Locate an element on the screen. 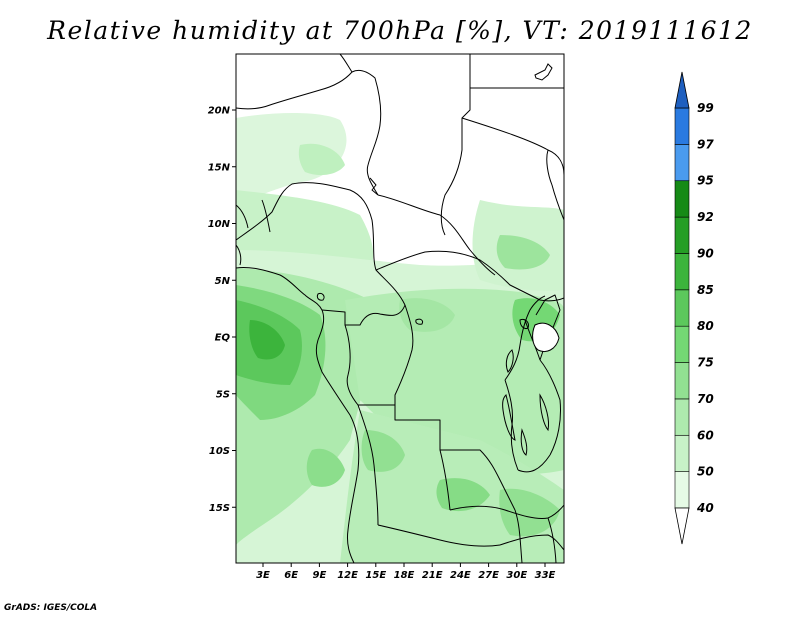  lon-tick-label: 21E is located at coordinates (432, 575).